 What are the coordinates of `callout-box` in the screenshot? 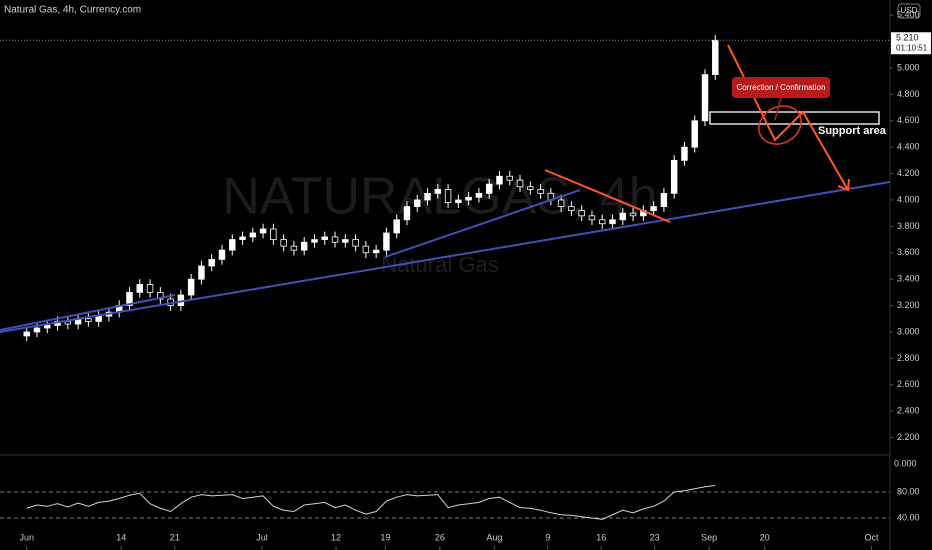 It's located at (781, 87).